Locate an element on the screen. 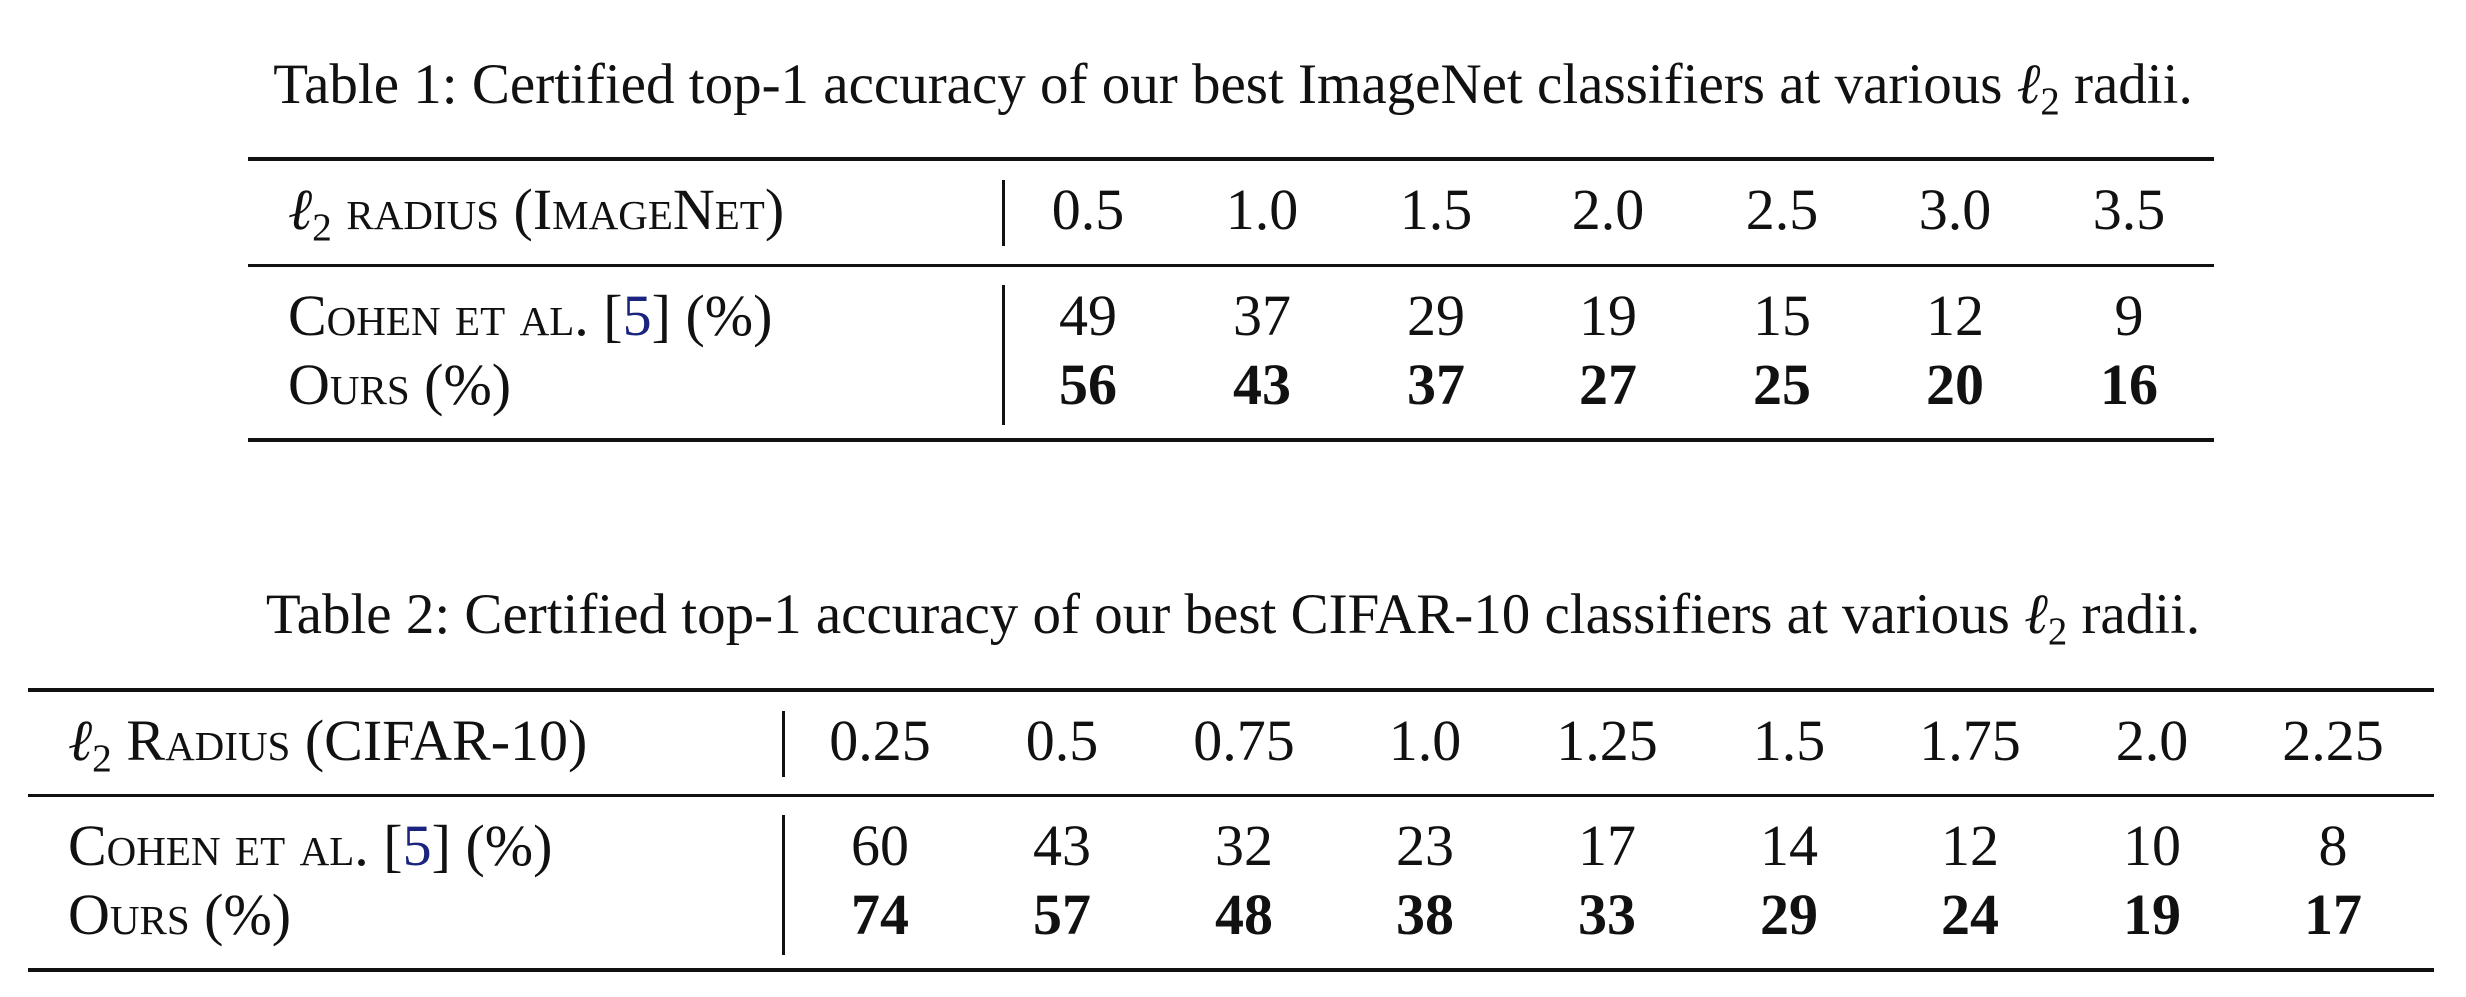 The width and height of the screenshot is (2466, 997). table-2-ours-value: 33 is located at coordinates (1607, 914).